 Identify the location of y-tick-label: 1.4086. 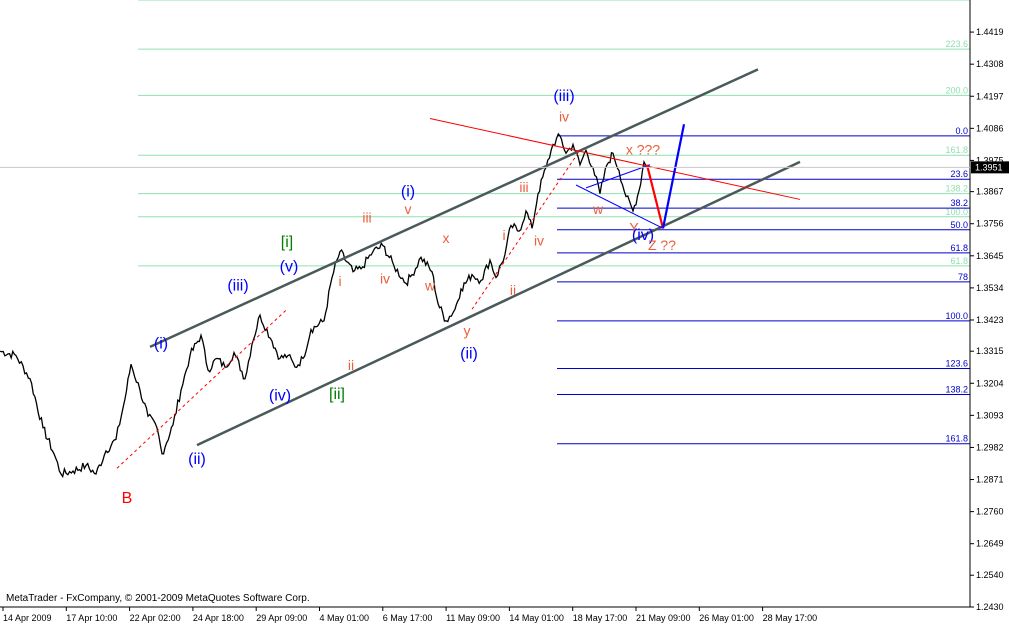
(990, 128).